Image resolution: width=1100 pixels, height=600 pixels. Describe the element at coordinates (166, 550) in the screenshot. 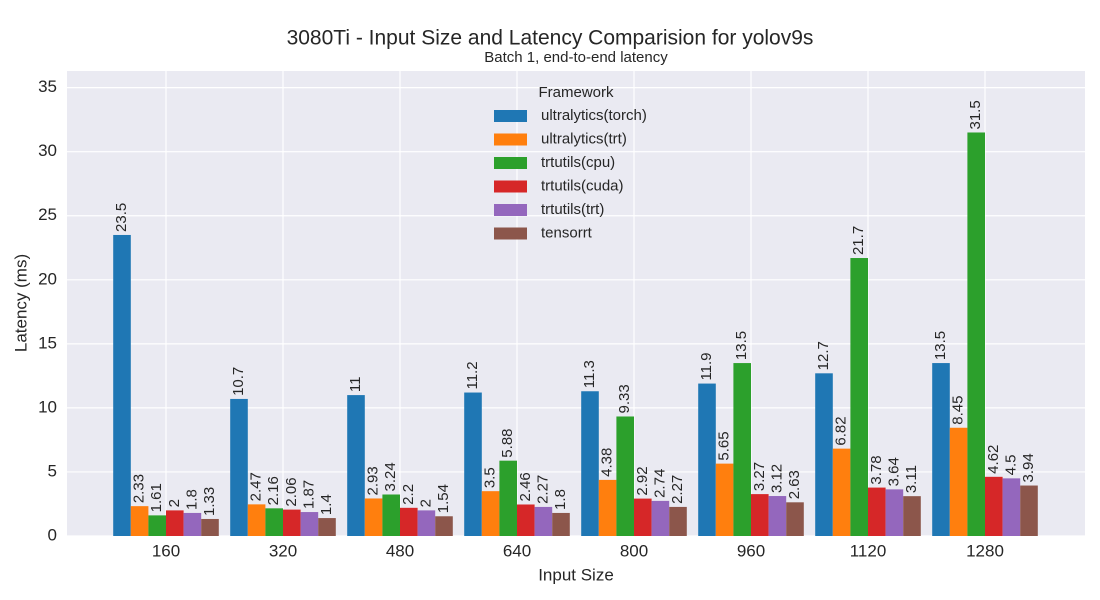

I see `x-tick-label: 160` at that location.